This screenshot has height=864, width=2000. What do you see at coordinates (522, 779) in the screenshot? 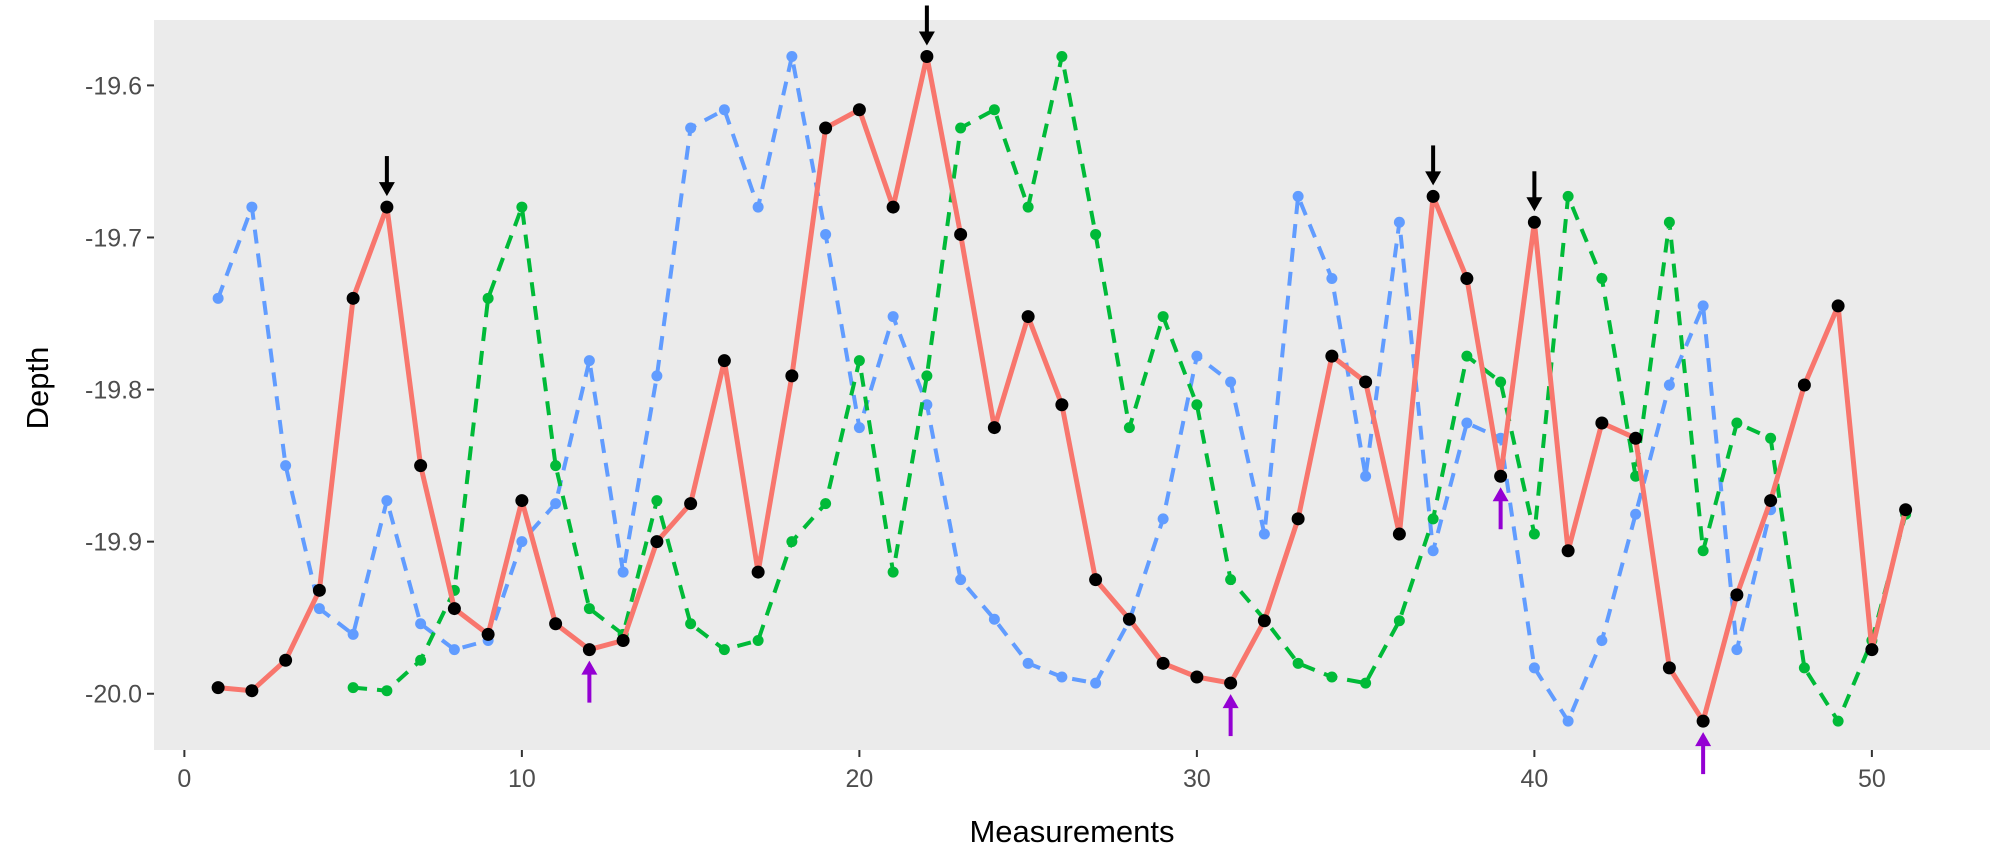
I see `x-tick-label: 10` at bounding box center [522, 779].